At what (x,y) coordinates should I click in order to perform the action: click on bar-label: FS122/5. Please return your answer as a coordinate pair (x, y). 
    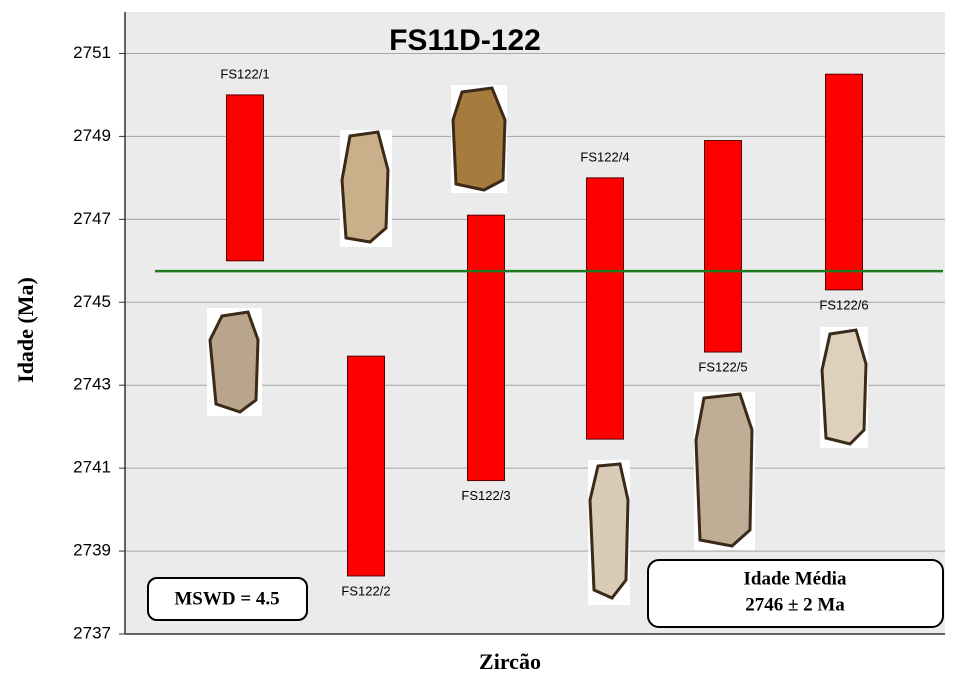
    Looking at the image, I should click on (722, 366).